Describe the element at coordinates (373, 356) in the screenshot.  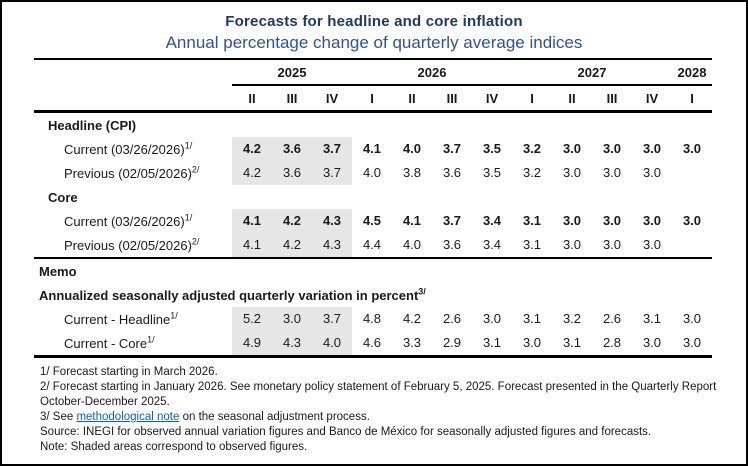
I see `table-bottom-rule` at that location.